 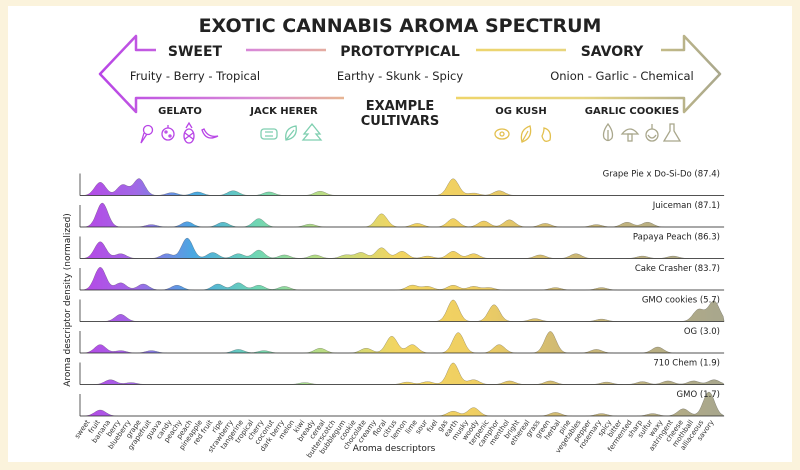 What do you see at coordinates (180, 111) in the screenshot?
I see `cultivar-name: GELATO` at bounding box center [180, 111].